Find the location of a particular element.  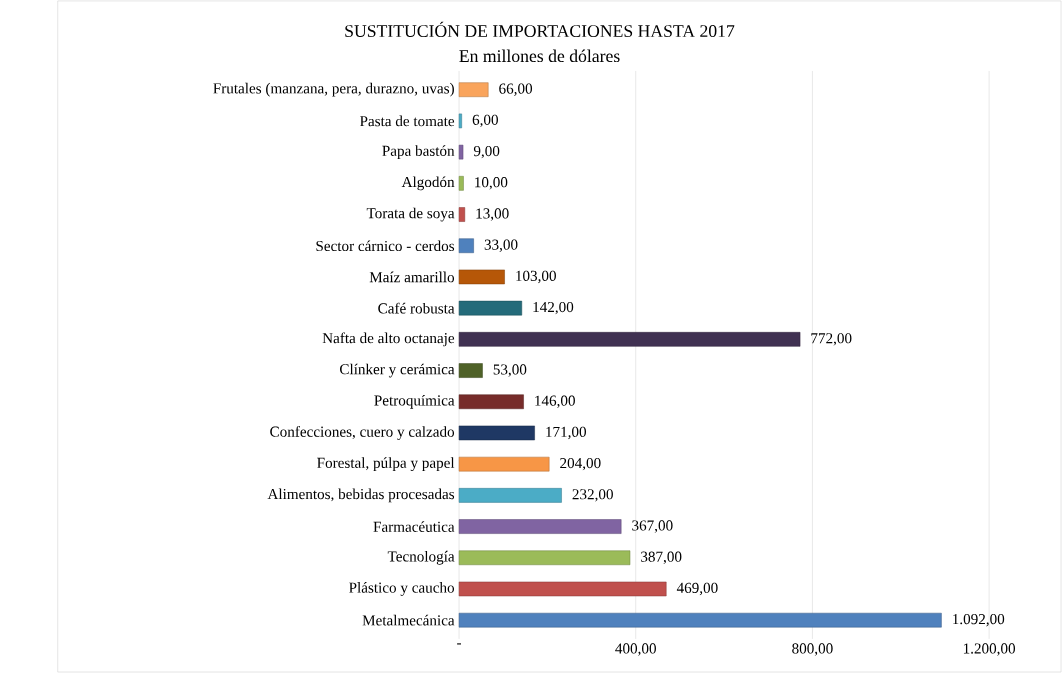

y-tick-label: Farmacéutica is located at coordinates (414, 526).